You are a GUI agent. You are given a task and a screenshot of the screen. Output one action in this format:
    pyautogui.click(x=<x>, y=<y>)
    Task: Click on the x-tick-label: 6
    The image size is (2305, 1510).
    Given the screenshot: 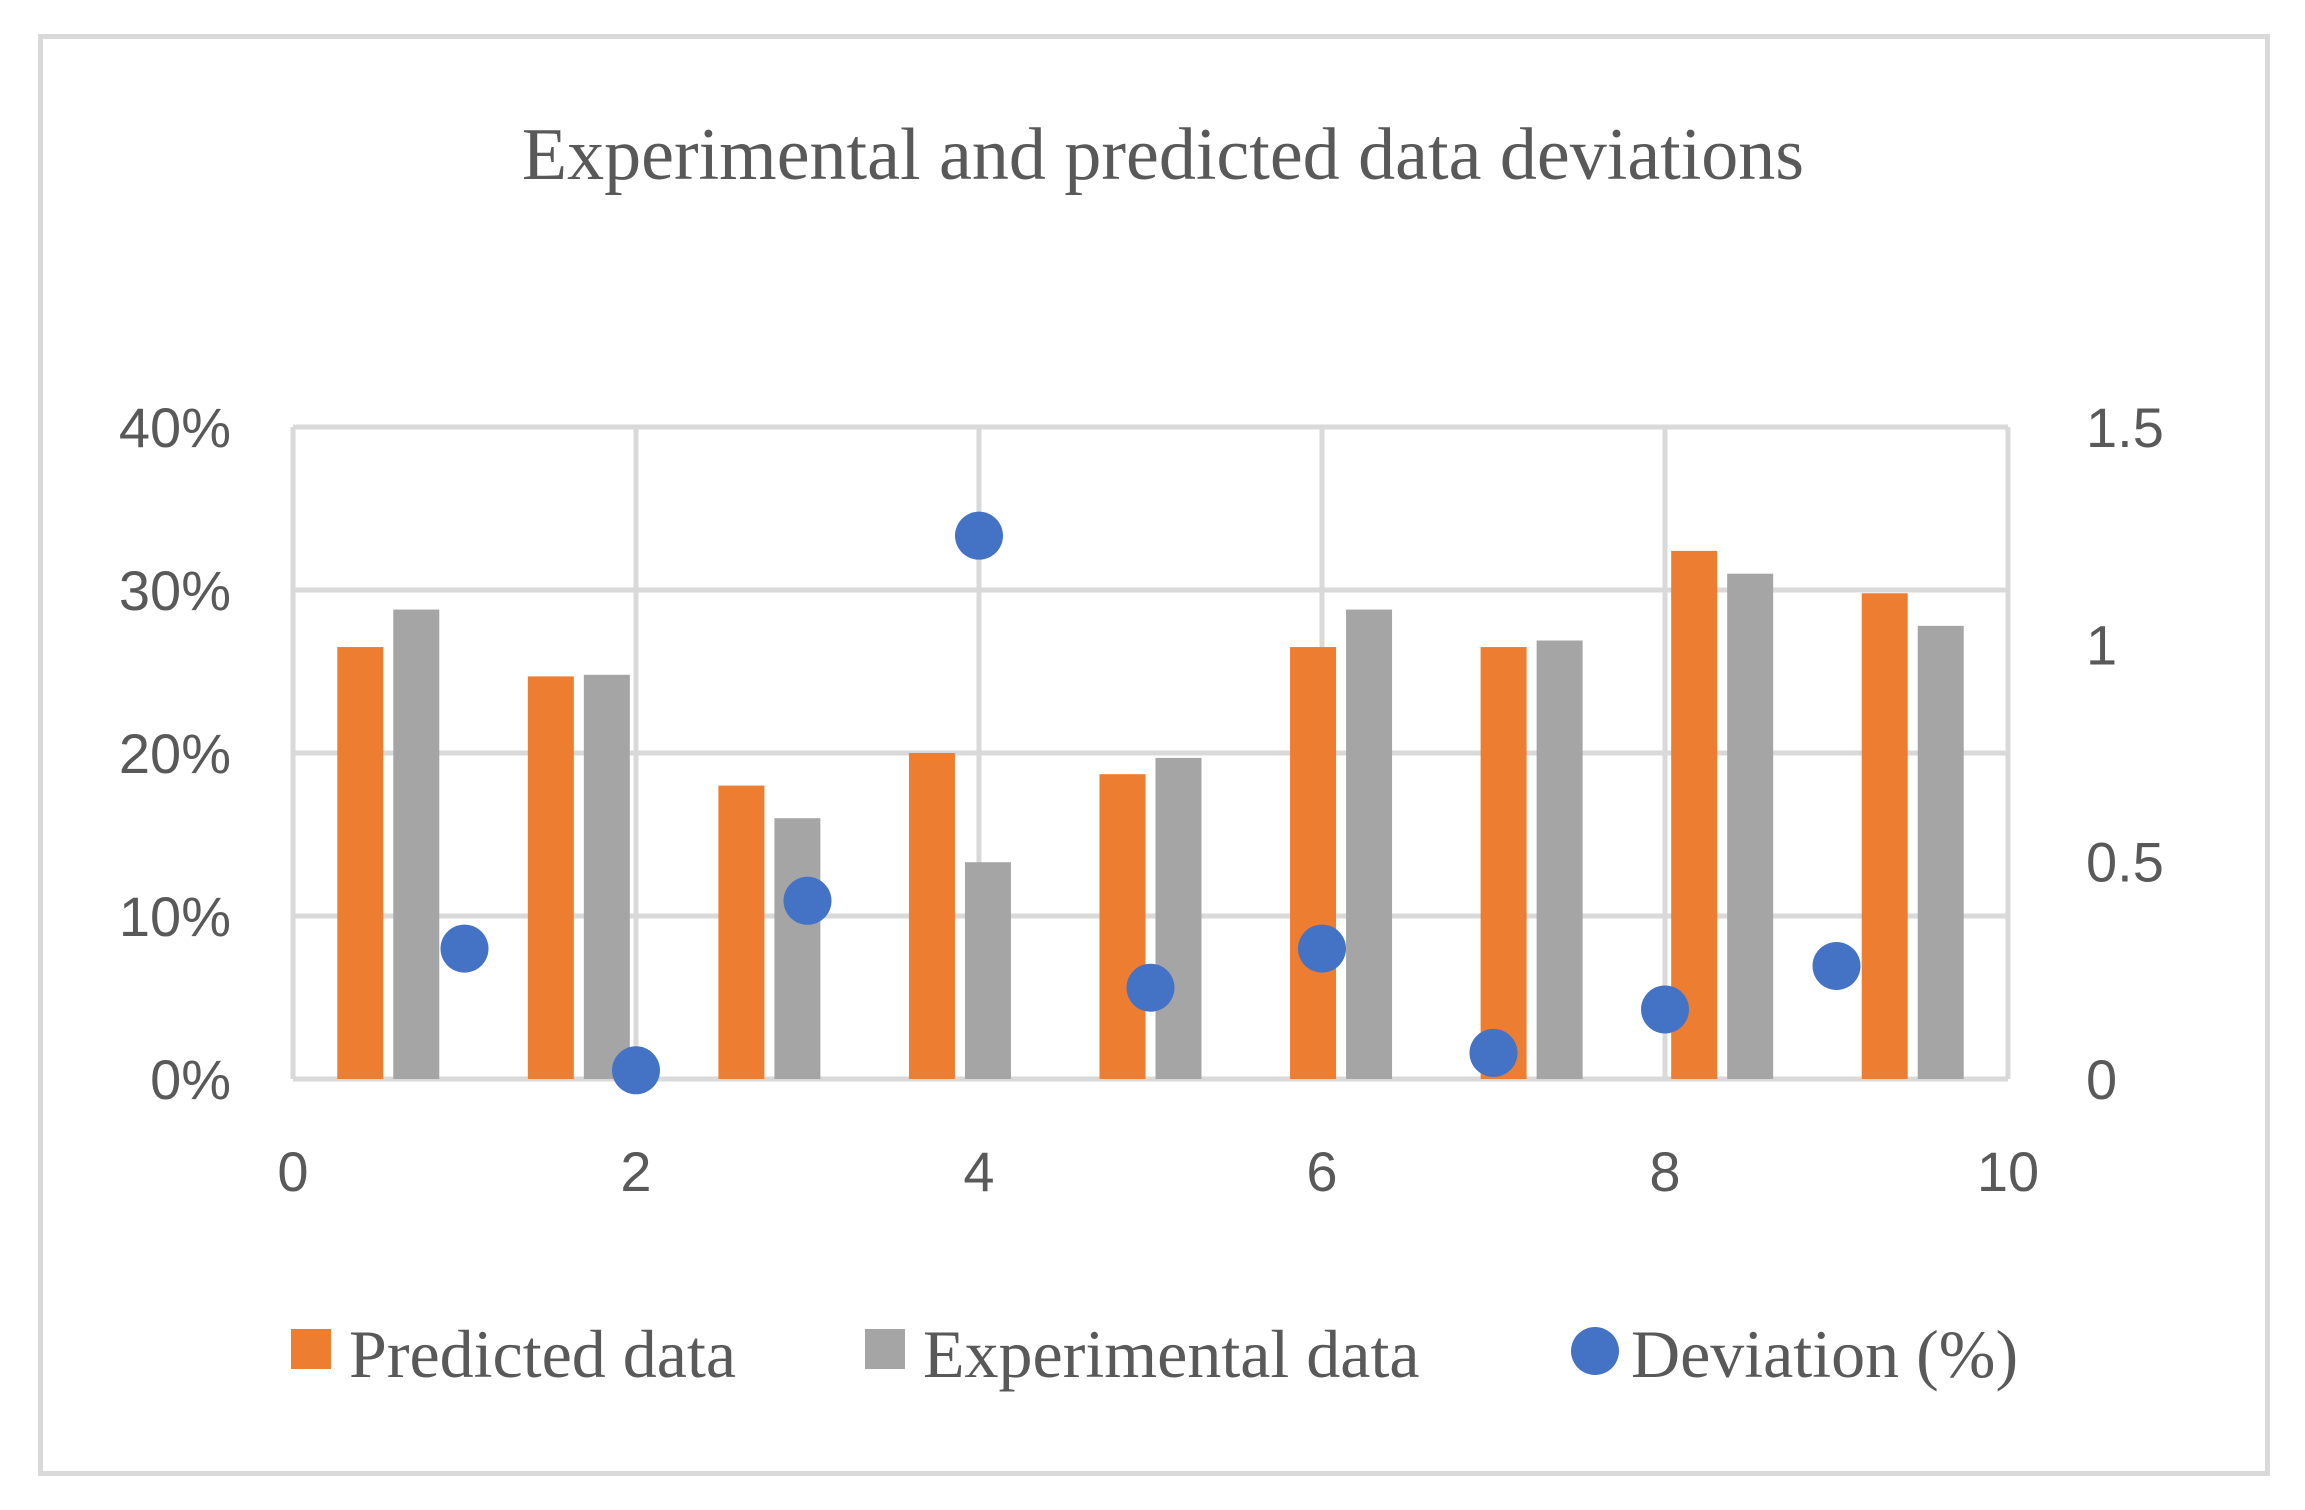 What is the action you would take?
    pyautogui.click(x=1321, y=1171)
    